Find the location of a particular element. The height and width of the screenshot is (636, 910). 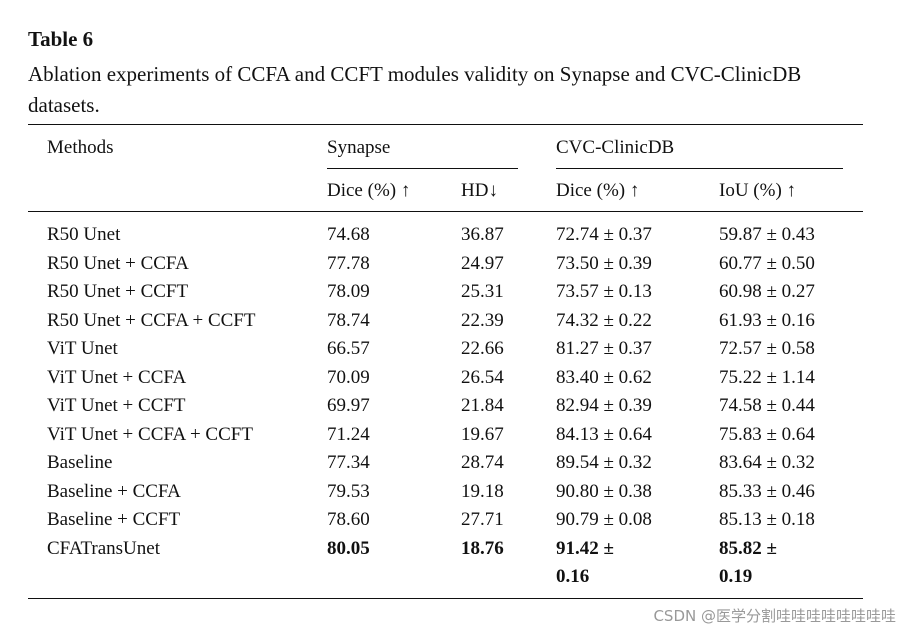

row-label: ViT Unet + CCFT is located at coordinates (116, 405).